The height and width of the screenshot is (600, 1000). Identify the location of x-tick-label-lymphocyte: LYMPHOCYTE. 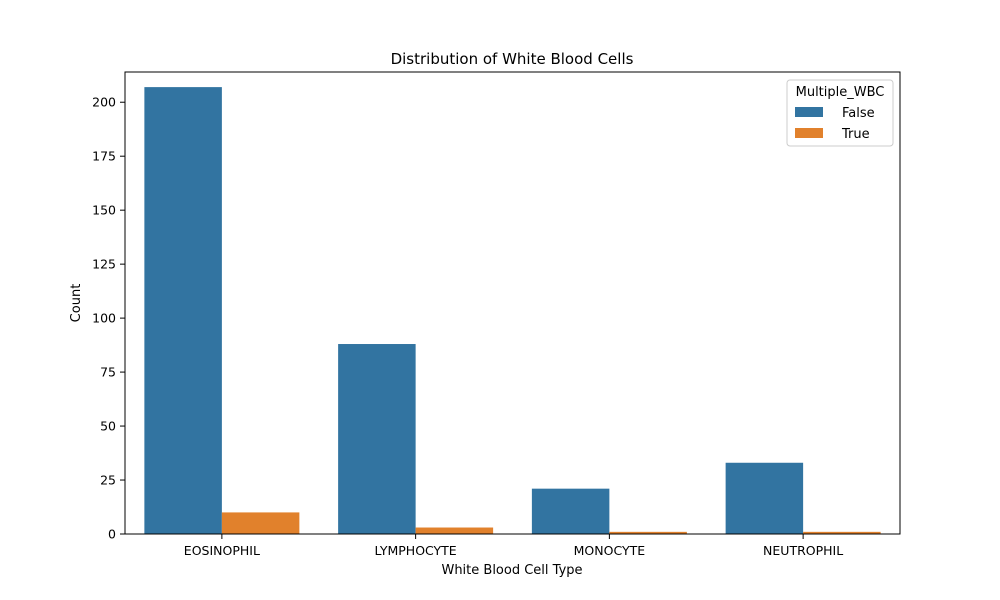
(416, 550).